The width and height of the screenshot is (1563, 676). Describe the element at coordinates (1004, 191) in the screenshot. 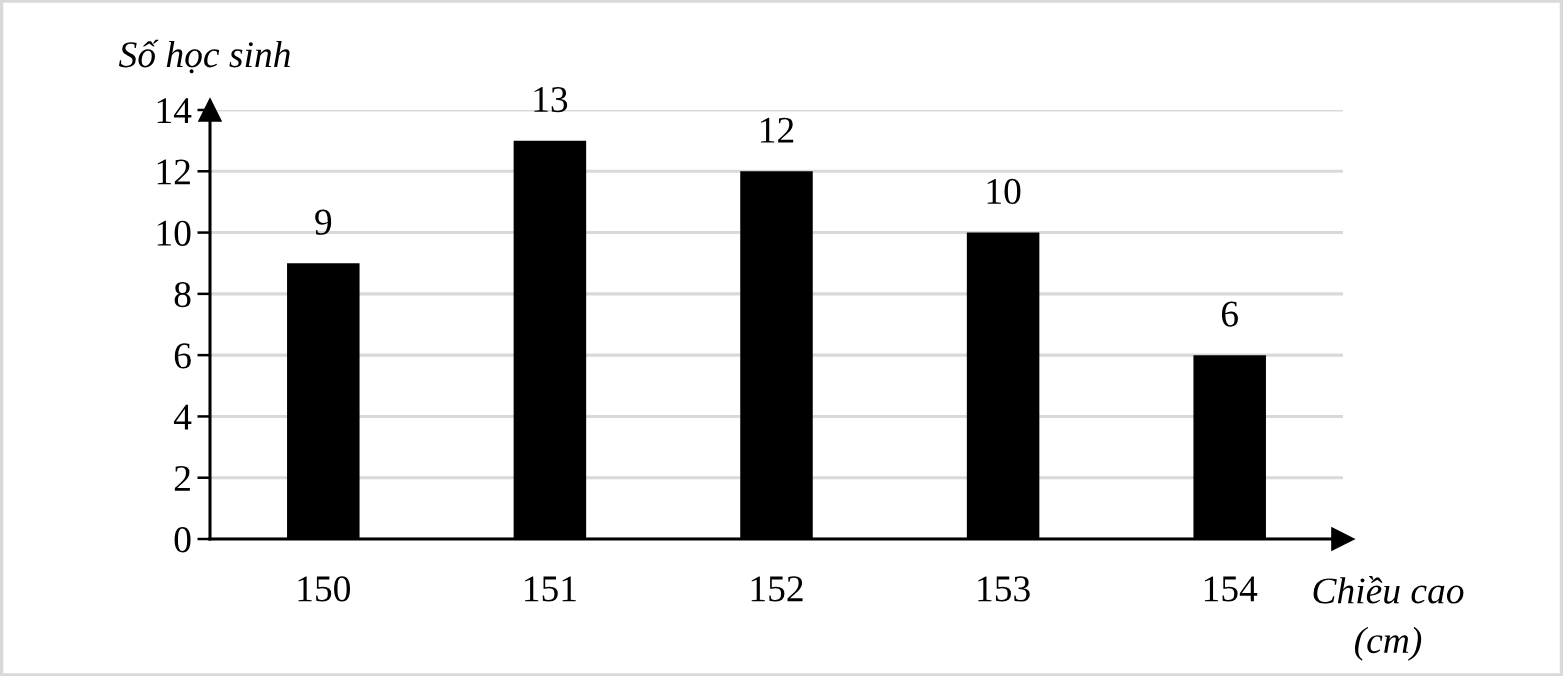

I see `data-label: 10` at that location.